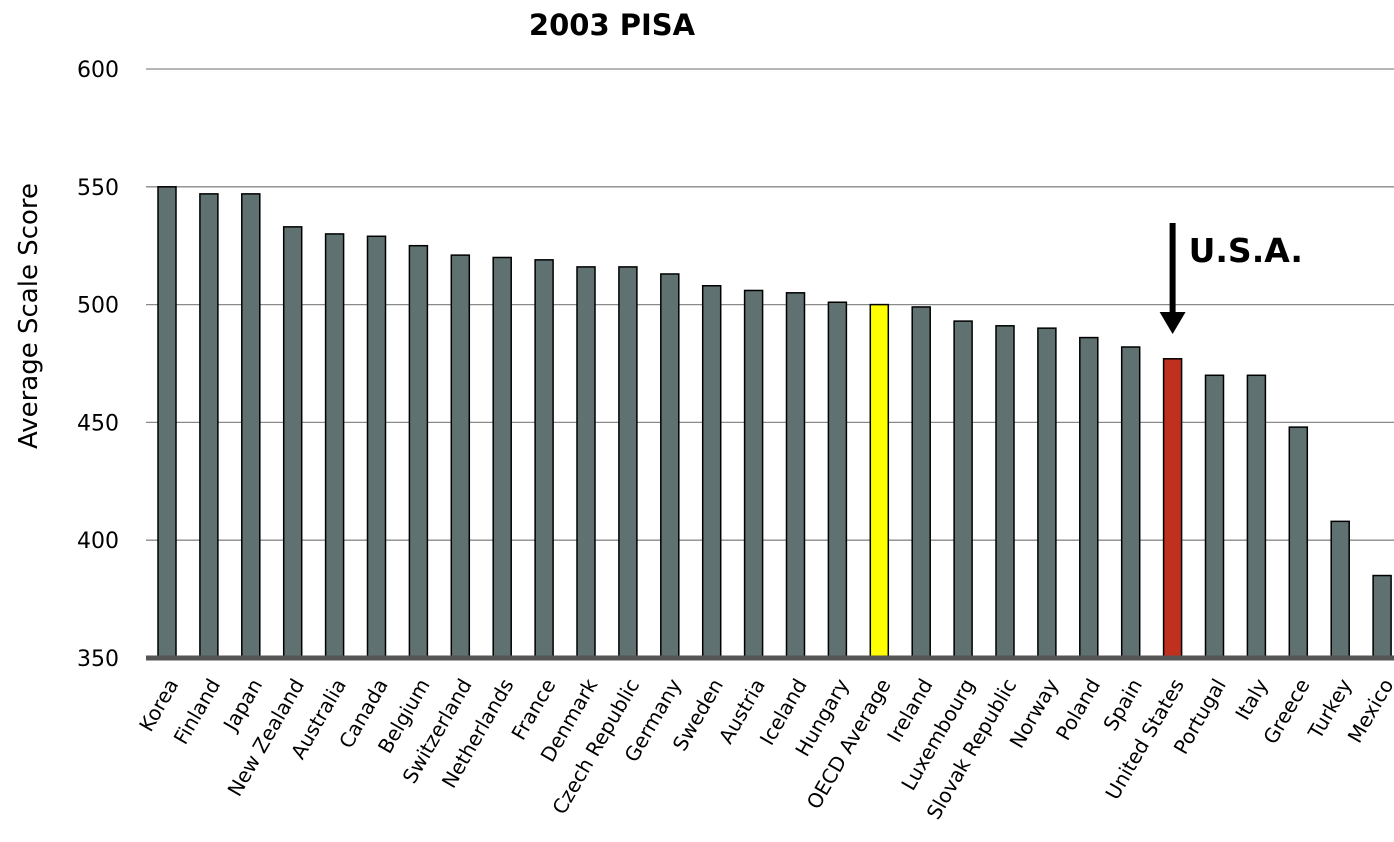 The height and width of the screenshot is (842, 1394). I want to click on usa-annotation: U.S.A., so click(1231, 278).